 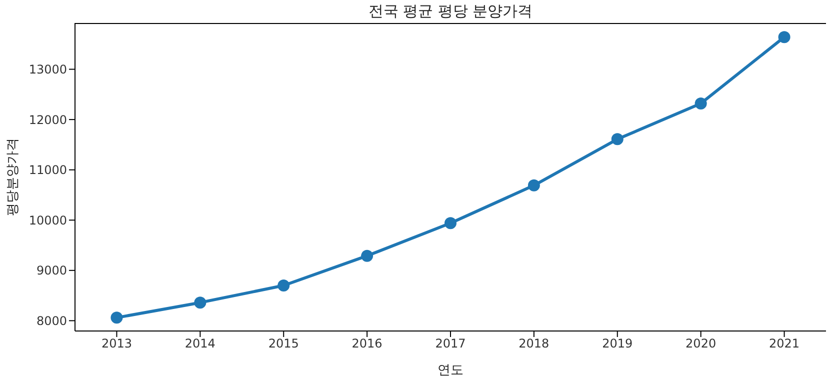 What do you see at coordinates (451, 369) in the screenshot?
I see `x-axis-title: 연도` at bounding box center [451, 369].